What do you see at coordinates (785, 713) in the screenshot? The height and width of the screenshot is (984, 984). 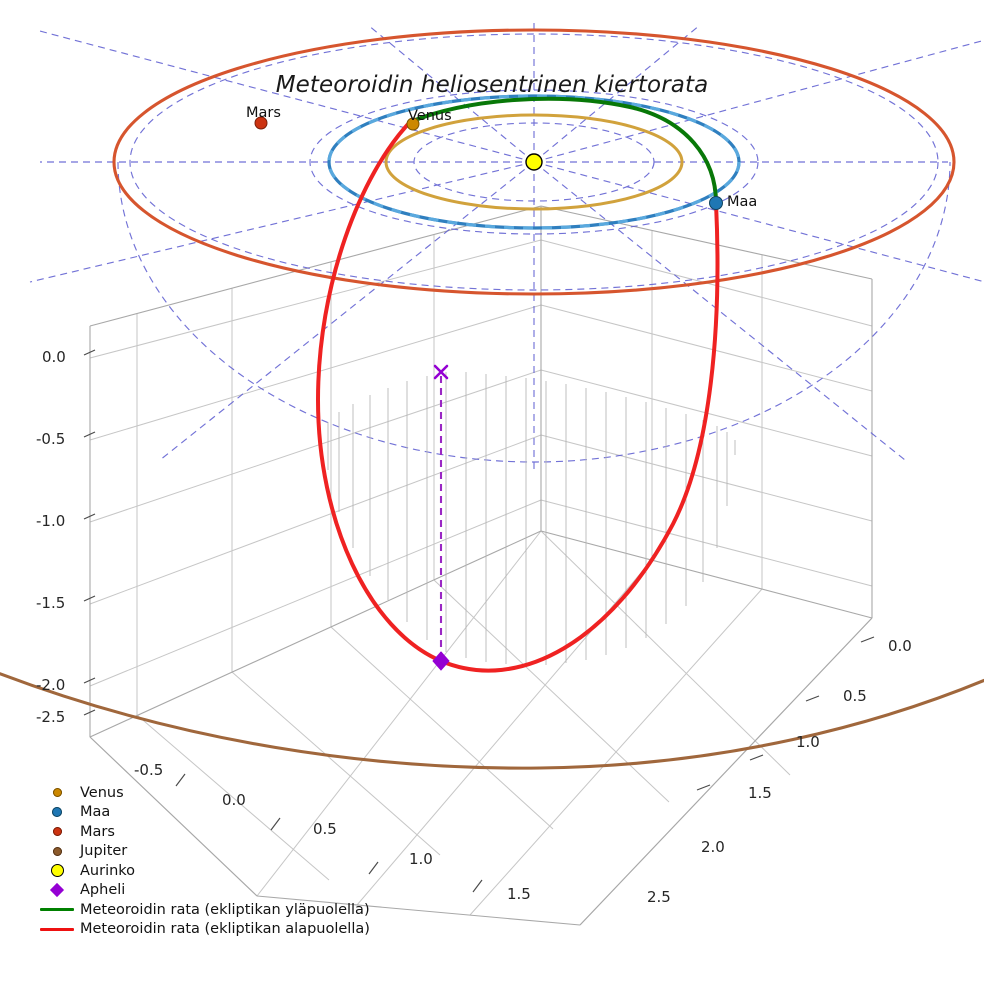 I see `axis-y-ticks` at bounding box center [785, 713].